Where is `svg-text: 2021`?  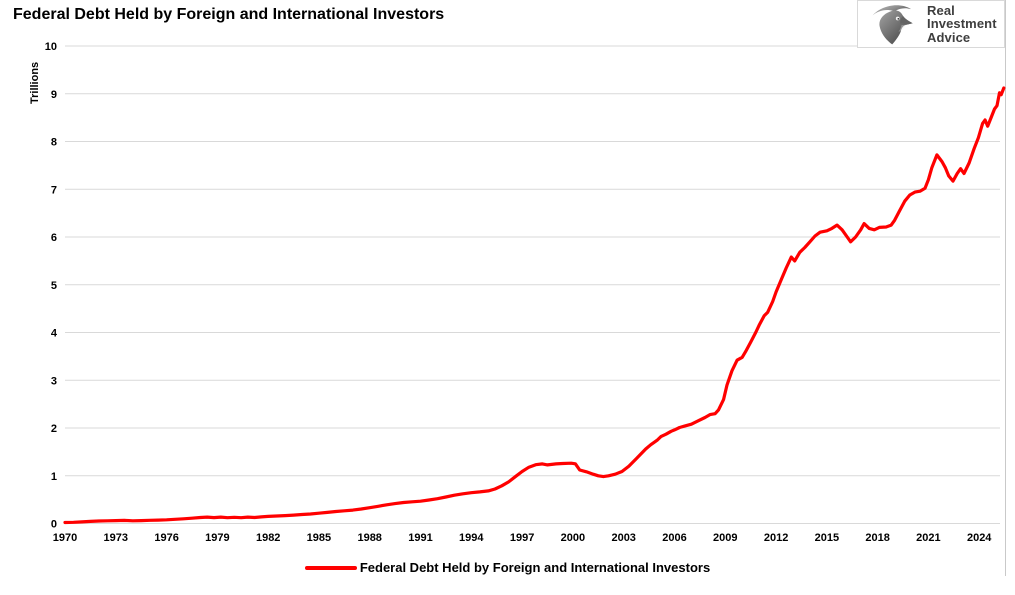 svg-text: 2021 is located at coordinates (928, 538).